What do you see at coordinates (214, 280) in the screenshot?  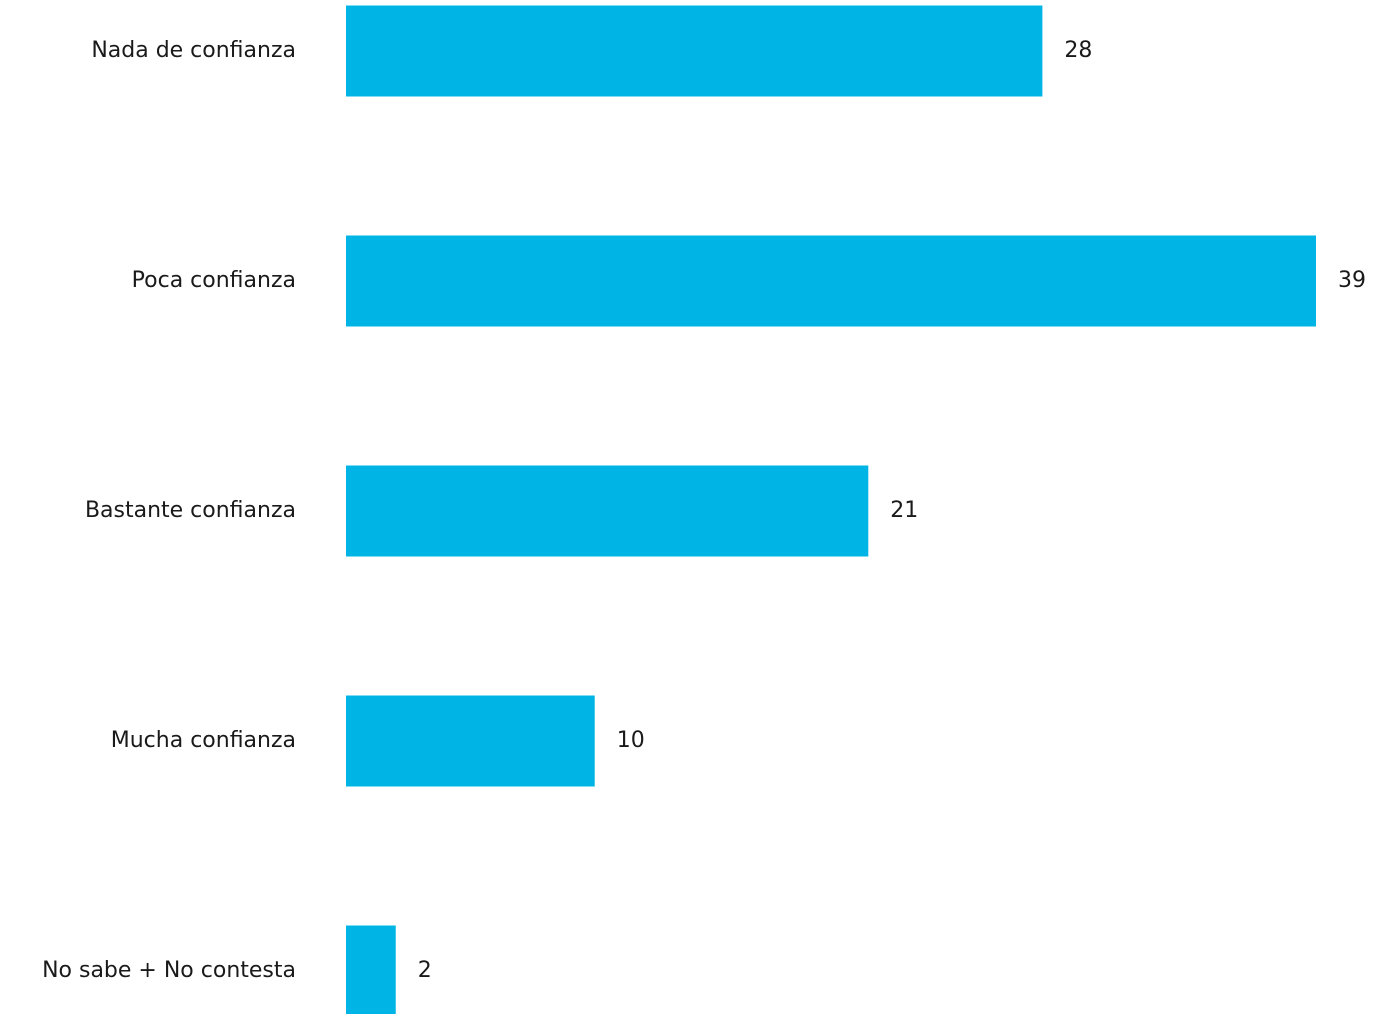 I see `category-label-1: Poca confianza` at bounding box center [214, 280].